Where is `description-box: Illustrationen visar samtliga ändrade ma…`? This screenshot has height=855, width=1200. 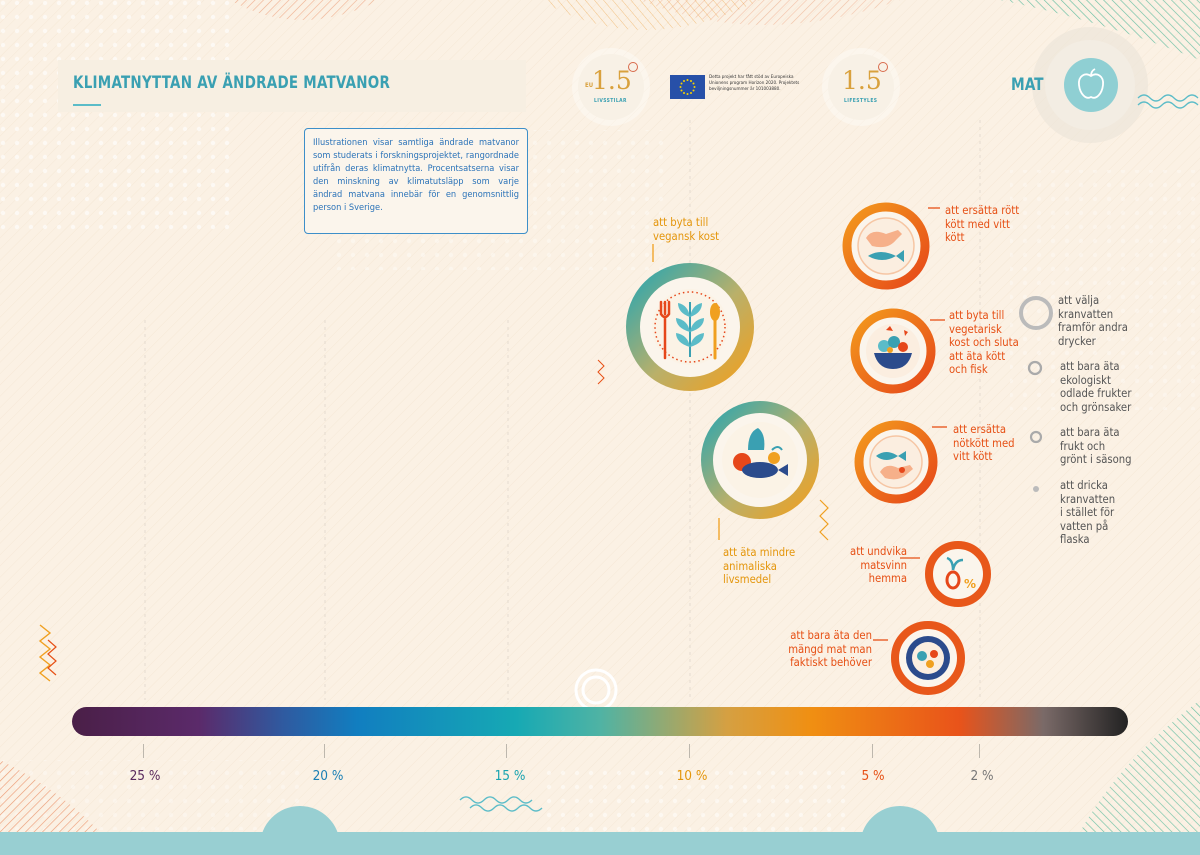 description-box: Illustrationen visar samtliga ändrade ma… is located at coordinates (416, 181).